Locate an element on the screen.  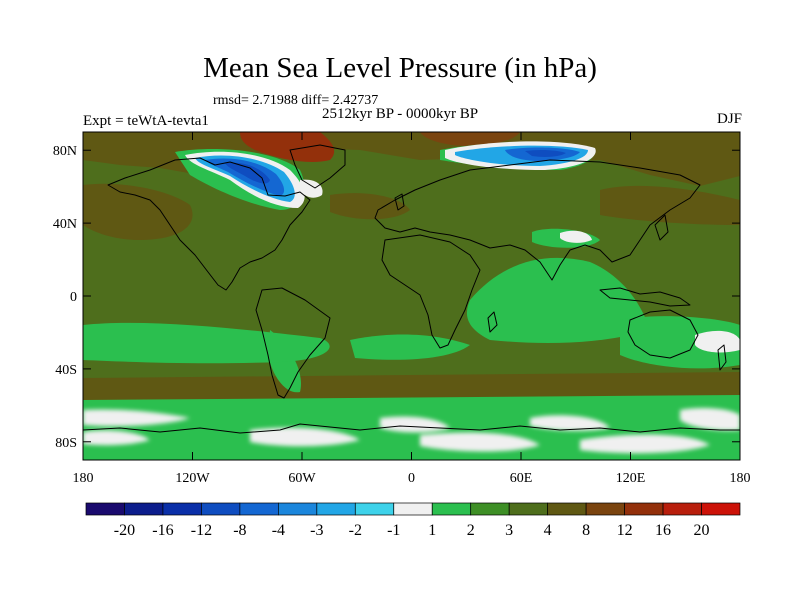
colorbar-label: -8 is located at coordinates (239, 530).